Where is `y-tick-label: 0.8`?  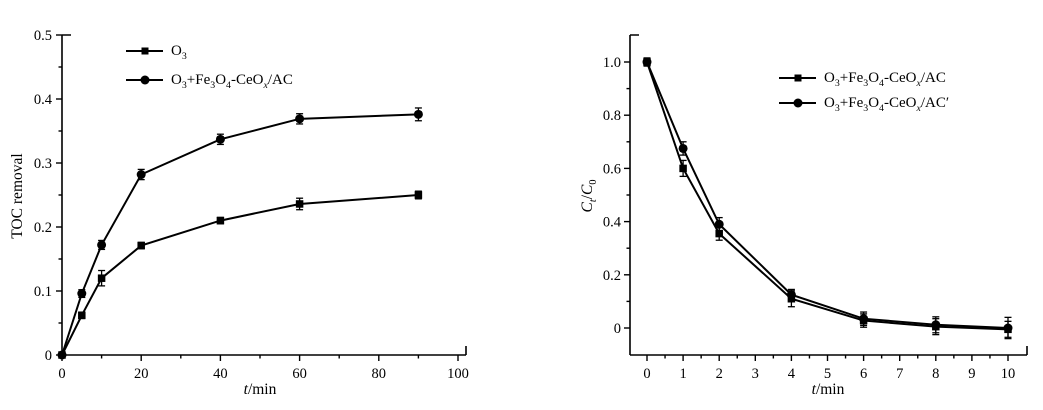 y-tick-label: 0.8 is located at coordinates (612, 116).